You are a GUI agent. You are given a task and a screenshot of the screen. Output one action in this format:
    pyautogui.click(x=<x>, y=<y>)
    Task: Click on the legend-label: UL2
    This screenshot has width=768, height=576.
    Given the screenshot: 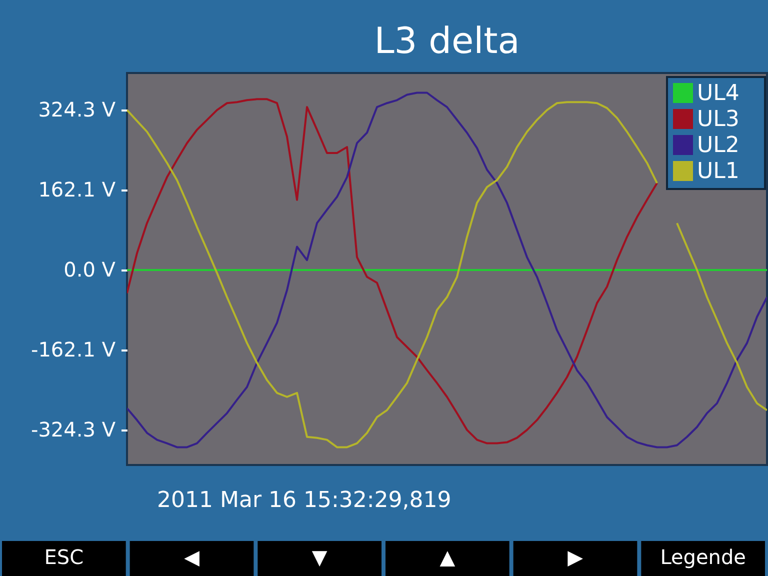 What is the action you would take?
    pyautogui.click(x=718, y=145)
    